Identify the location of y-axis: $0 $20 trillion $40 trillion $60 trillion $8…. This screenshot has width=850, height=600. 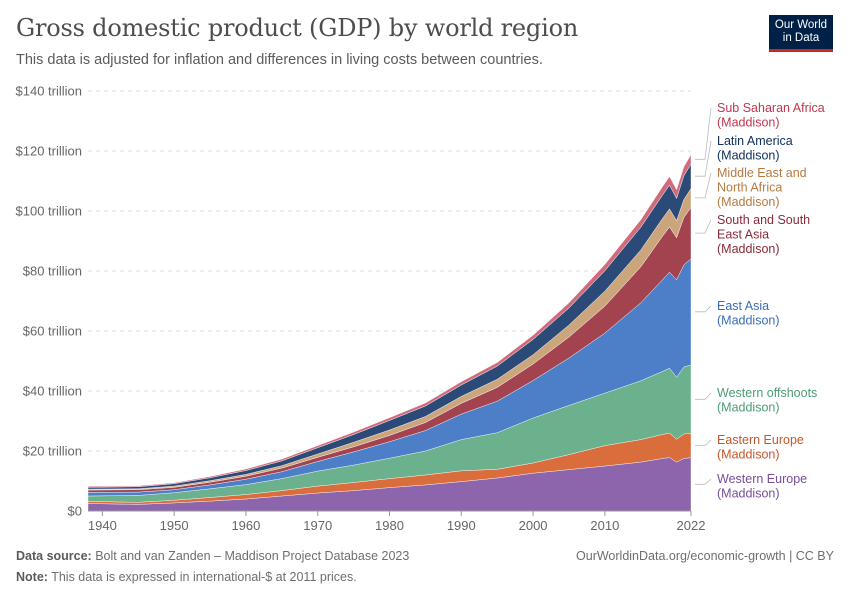
(49, 301).